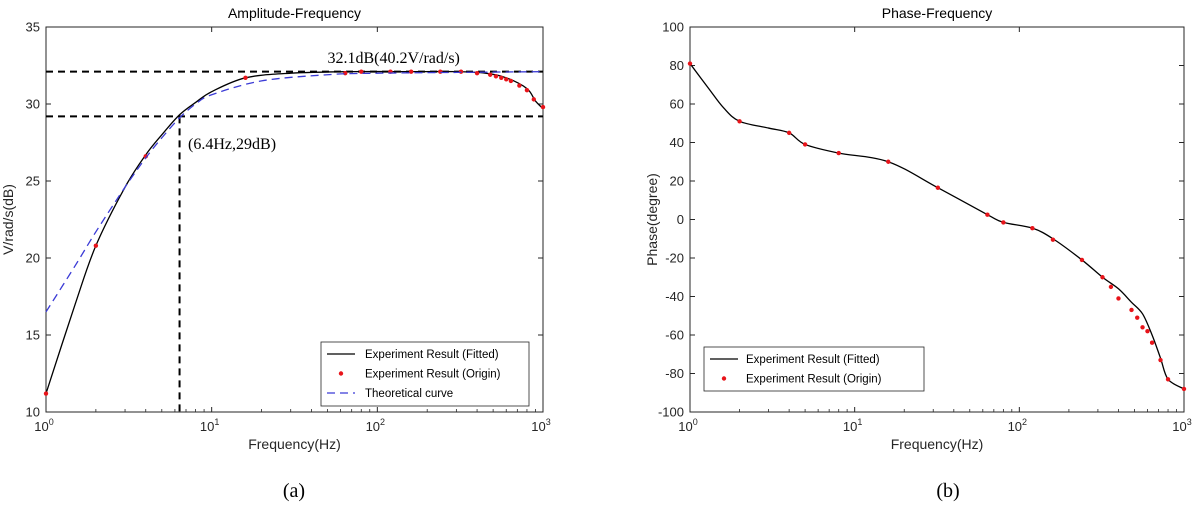  What do you see at coordinates (294, 13) in the screenshot?
I see `chart-title: Amplitude-Frequency` at bounding box center [294, 13].